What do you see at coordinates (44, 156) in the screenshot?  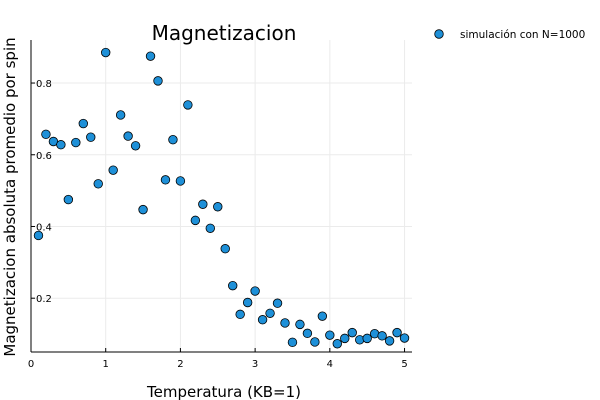 I see `y-tick-label: 0.6` at bounding box center [44, 156].